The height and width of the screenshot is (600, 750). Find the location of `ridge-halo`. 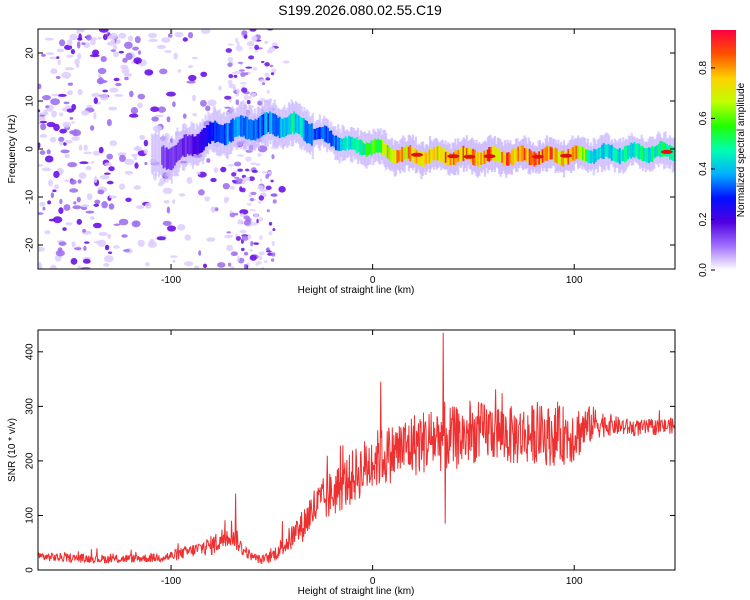

ridge-halo is located at coordinates (152, 153).